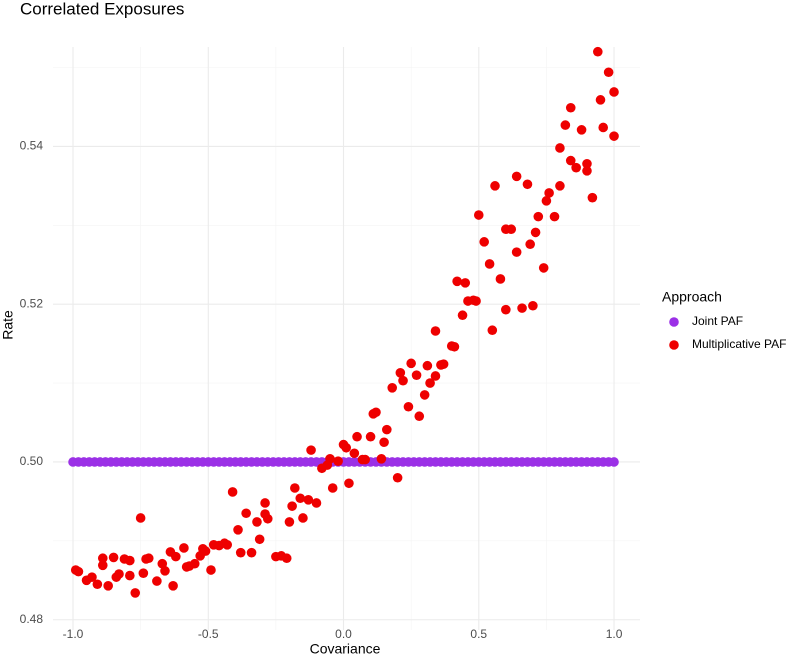 Image resolution: width=795 pixels, height=661 pixels. What do you see at coordinates (32, 619) in the screenshot?
I see `y-tick-label: 0.48` at bounding box center [32, 619].